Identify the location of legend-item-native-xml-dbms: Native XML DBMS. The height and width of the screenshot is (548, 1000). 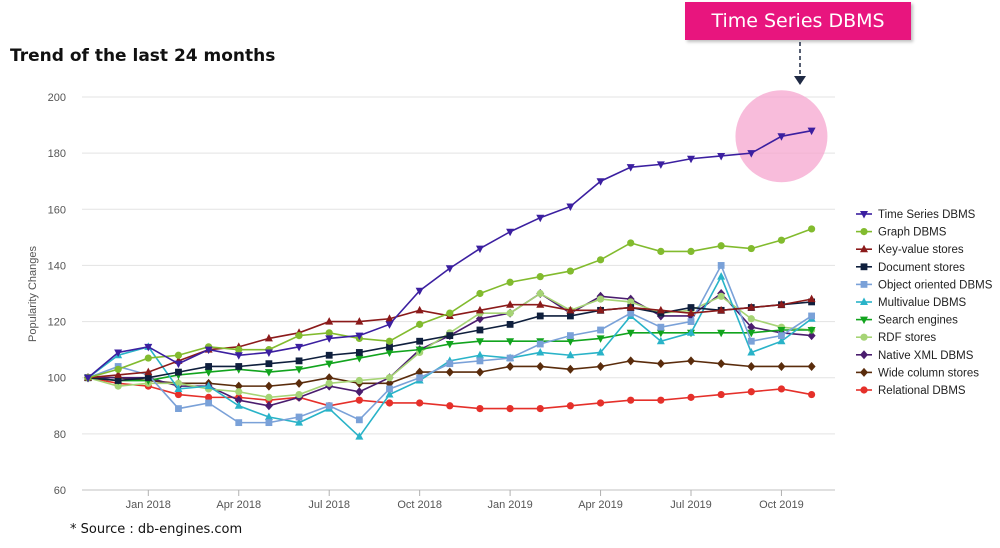
(915, 356).